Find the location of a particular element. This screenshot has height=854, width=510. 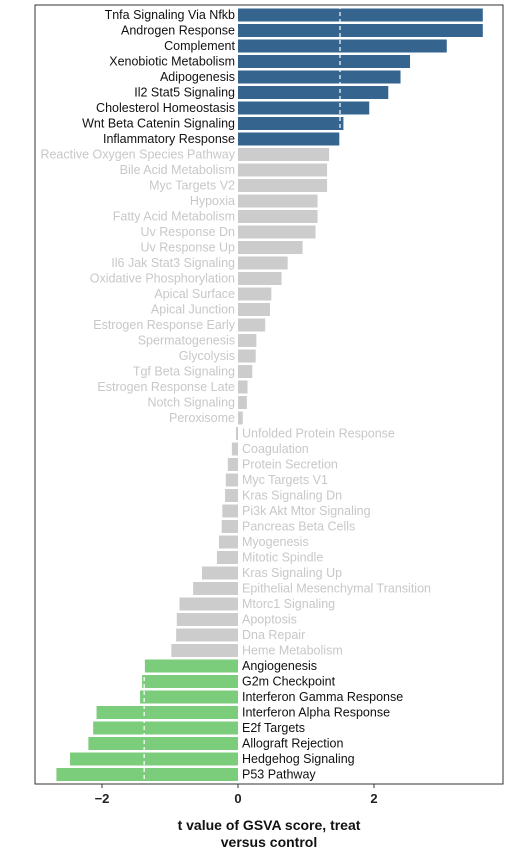

bar-label: G2m Checkpoint is located at coordinates (289, 682).